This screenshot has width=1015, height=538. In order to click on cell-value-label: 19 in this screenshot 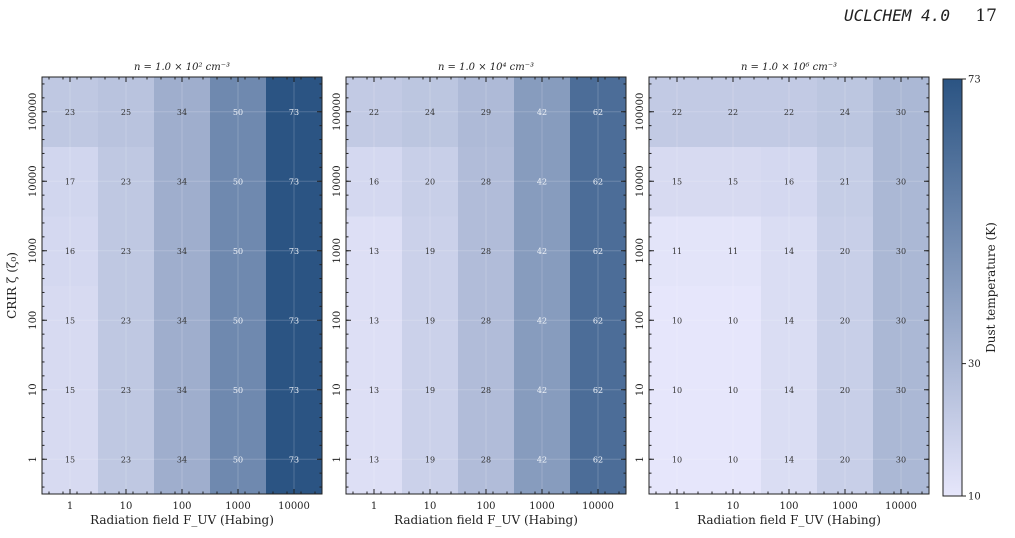, I will do `click(430, 251)`.